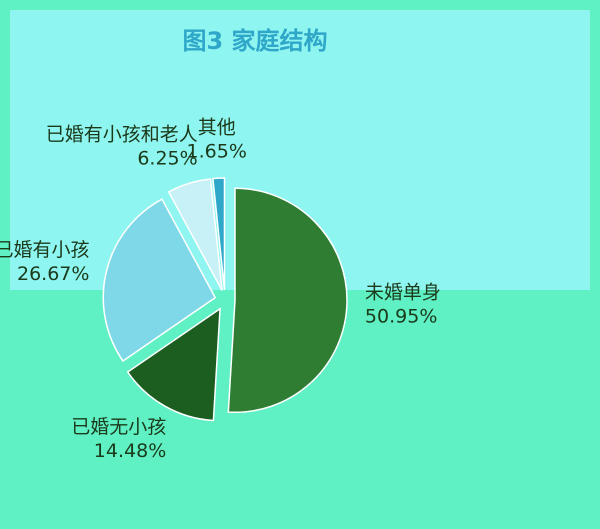  I want to click on slice-value-label: 6.25%, so click(167, 159).